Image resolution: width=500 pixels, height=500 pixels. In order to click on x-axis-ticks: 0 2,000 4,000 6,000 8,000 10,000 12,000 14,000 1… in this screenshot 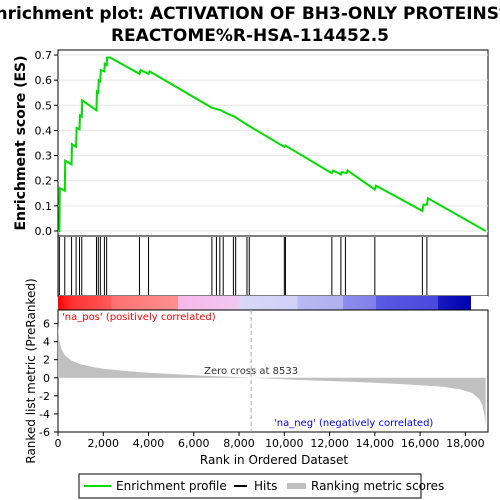, I will do `click(270, 441)`.